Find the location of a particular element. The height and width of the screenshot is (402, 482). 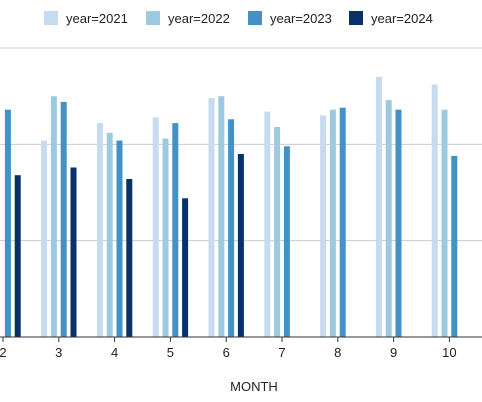

x-tick-labels: 2 3 4 5 6 7 8 9 10 is located at coordinates (228, 348).